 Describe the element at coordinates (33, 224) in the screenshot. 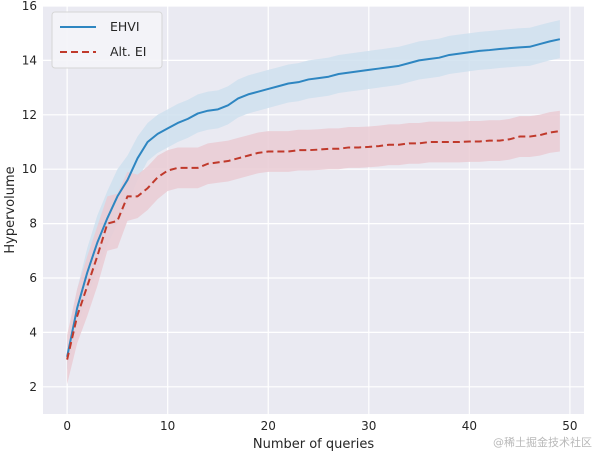

I see `y-tick-label-8: 8` at that location.